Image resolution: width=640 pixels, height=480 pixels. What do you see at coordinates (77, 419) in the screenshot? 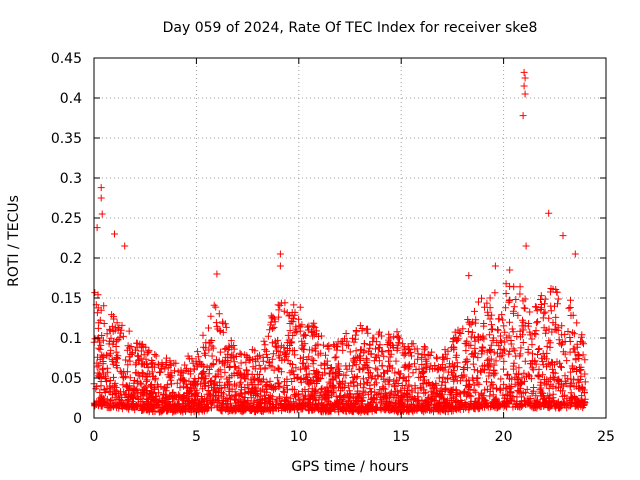
I see `y-tick-label: 0` at bounding box center [77, 419].